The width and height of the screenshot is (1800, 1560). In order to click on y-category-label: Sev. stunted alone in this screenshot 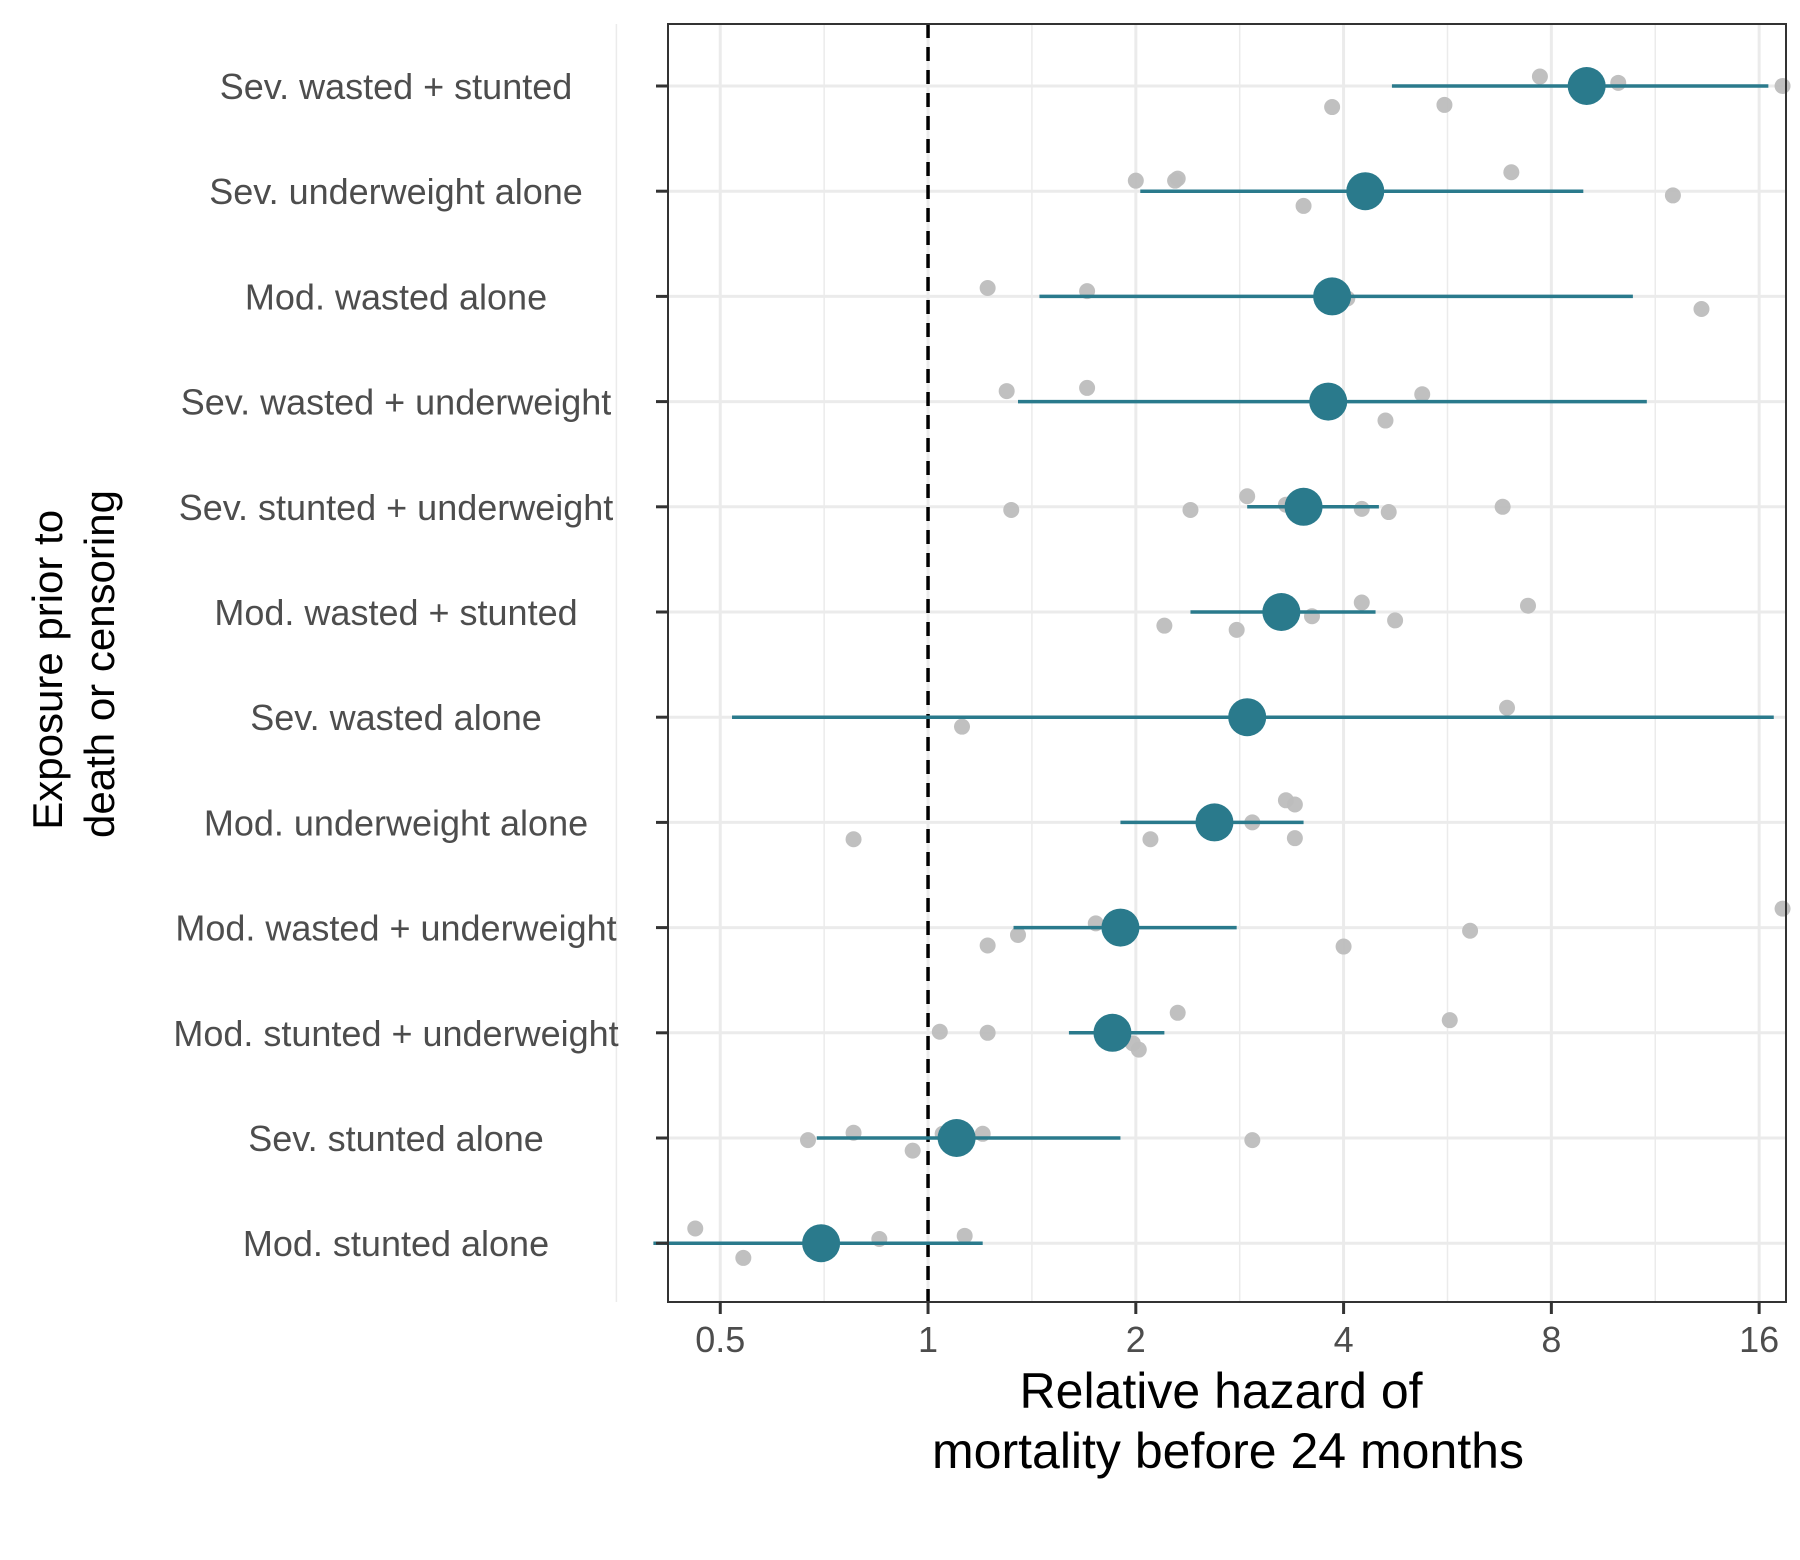, I will do `click(396, 1138)`.